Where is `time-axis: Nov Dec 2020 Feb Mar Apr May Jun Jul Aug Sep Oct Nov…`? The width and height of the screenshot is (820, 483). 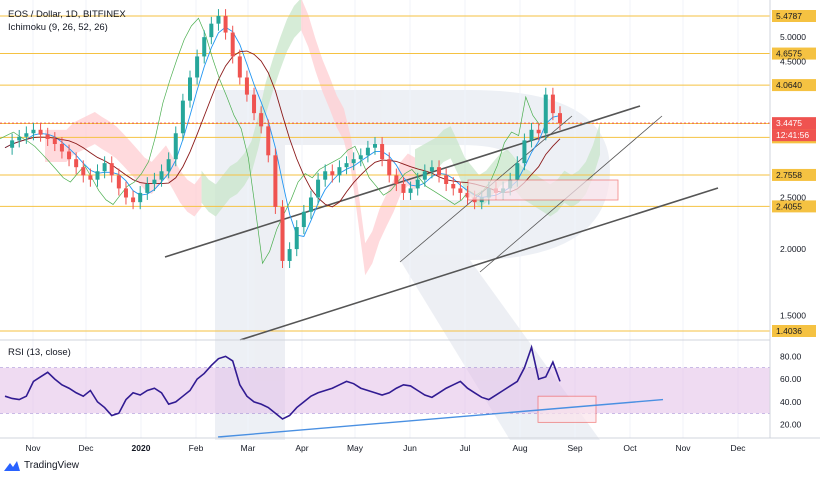
time-axis: Nov Dec 2020 Feb Mar Apr May Jun Jul Aug Sep Oct Nov… is located at coordinates (385, 448).